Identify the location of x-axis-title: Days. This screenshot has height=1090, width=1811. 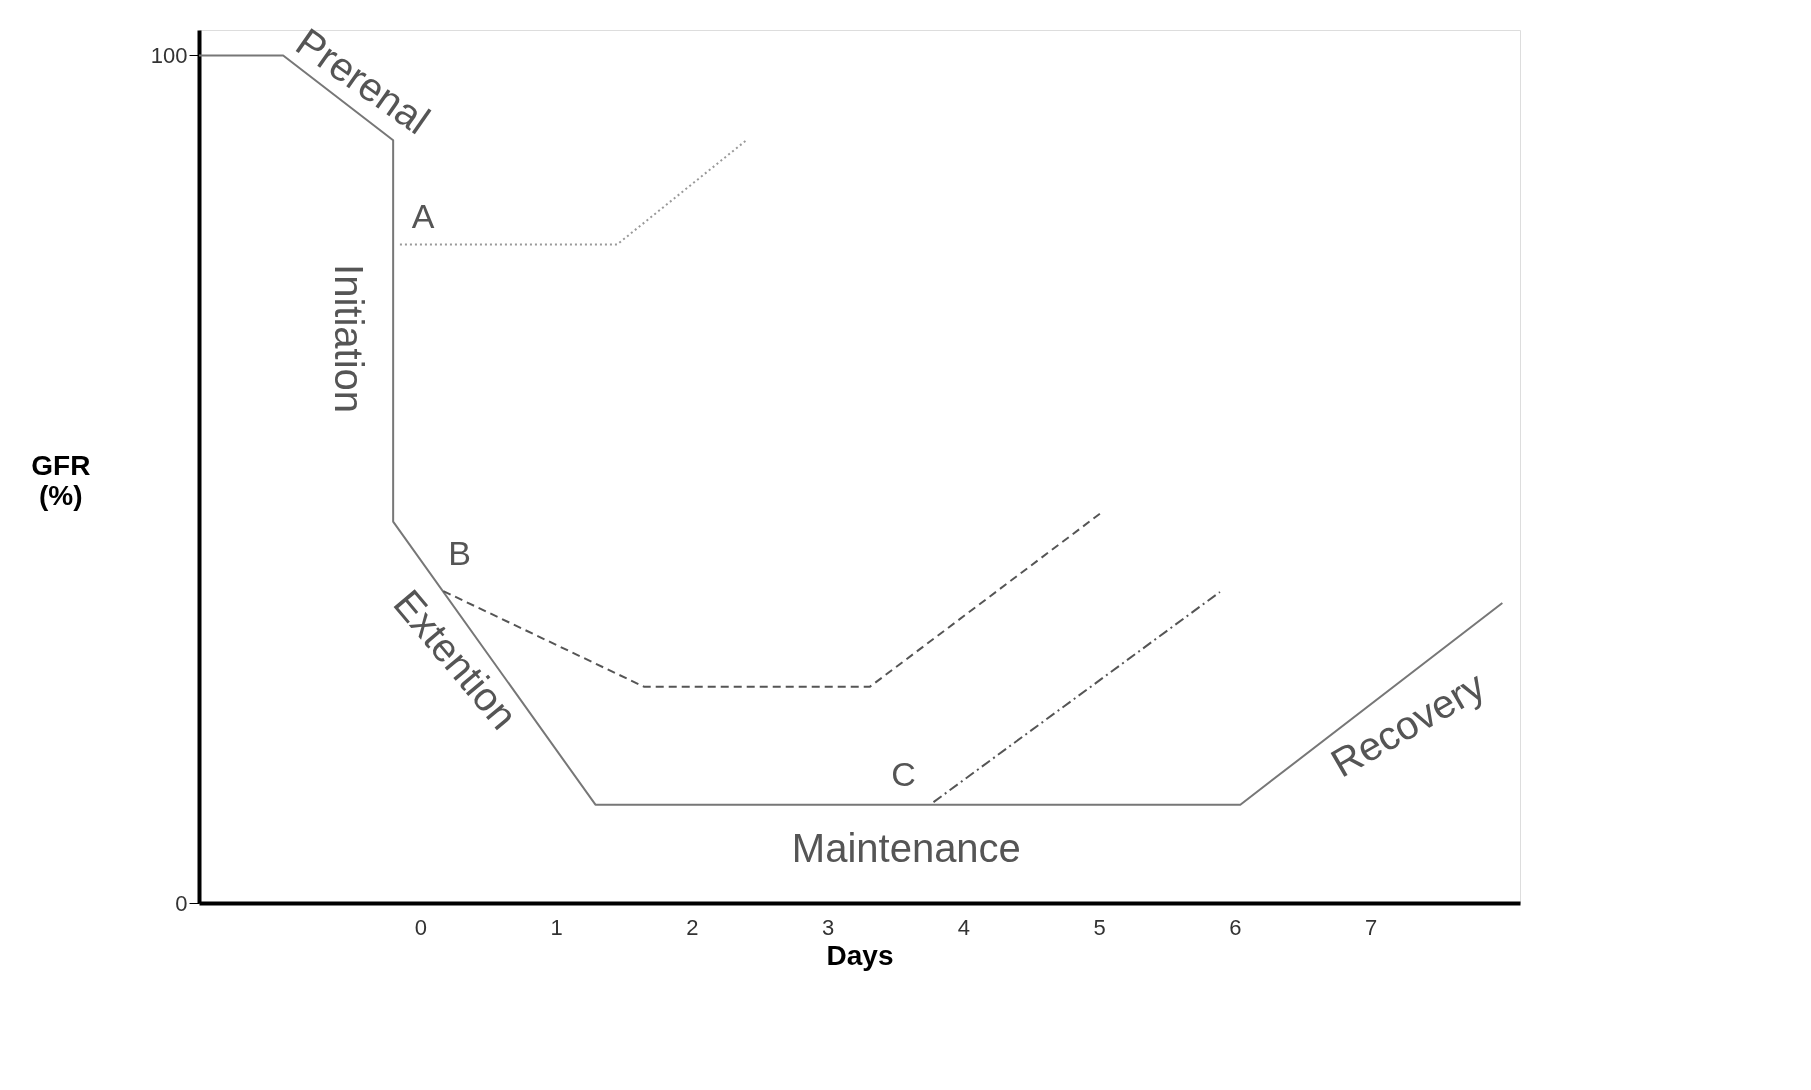
(860, 955).